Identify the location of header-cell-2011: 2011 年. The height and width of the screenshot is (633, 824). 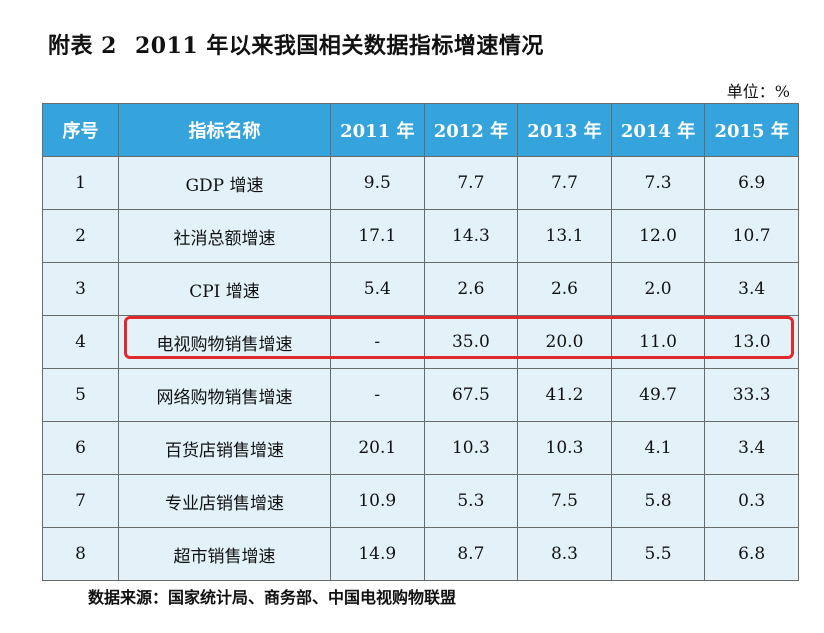
(377, 130).